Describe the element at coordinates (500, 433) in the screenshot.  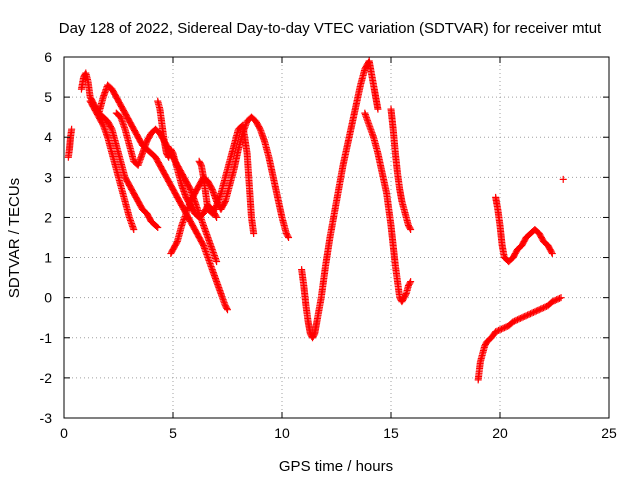
I see `x-tick-label: 20` at that location.